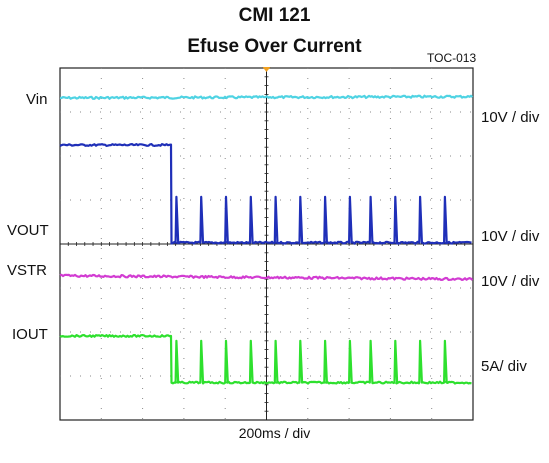 The width and height of the screenshot is (549, 463). What do you see at coordinates (266, 69) in the screenshot?
I see `trigger-marker` at bounding box center [266, 69].